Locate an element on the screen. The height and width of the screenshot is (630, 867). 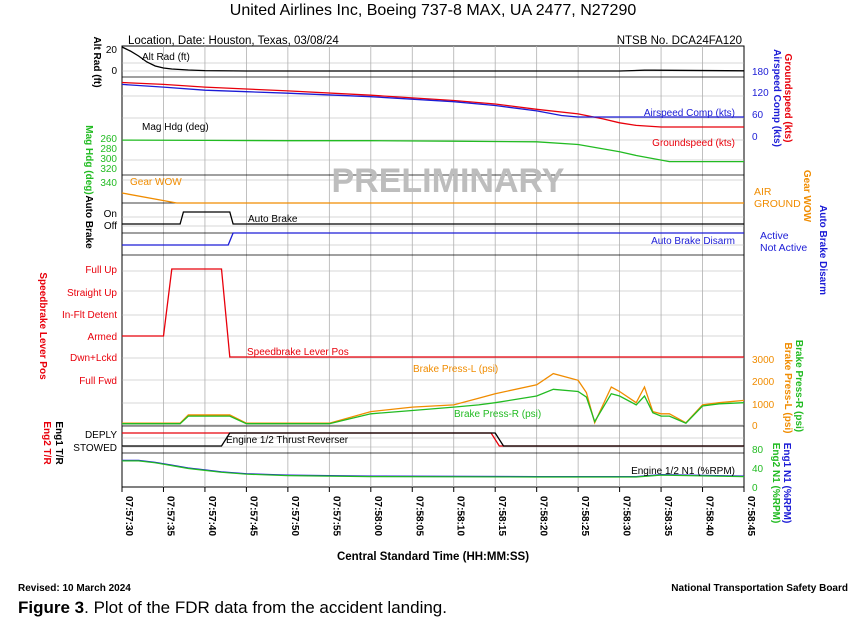
mag-hdg-ylabel: Mag Hdg (deg) is located at coordinates (88, 159).